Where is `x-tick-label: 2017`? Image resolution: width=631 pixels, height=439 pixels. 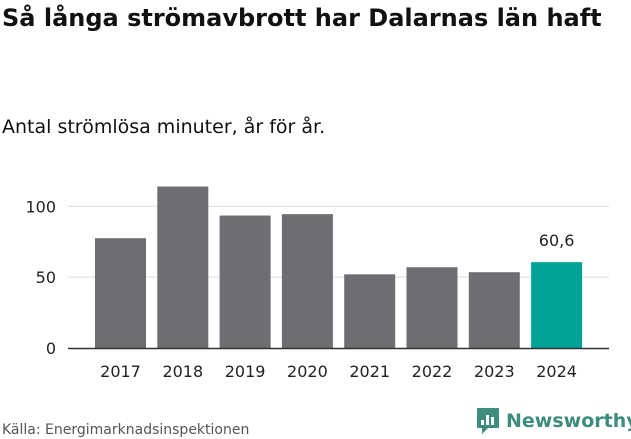 x-tick-label: 2017 is located at coordinates (120, 371).